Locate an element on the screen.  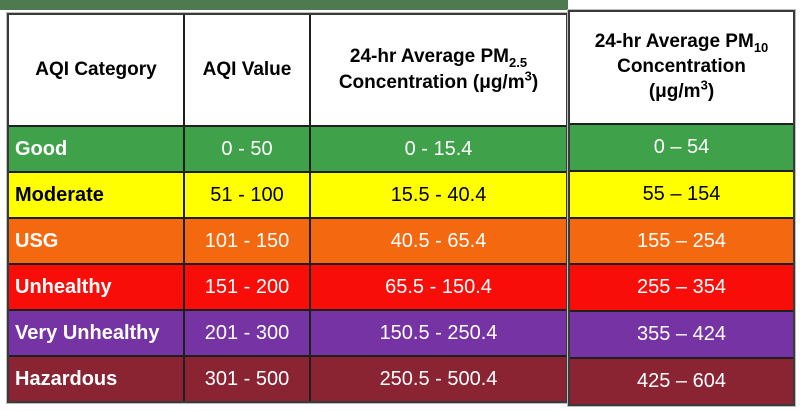
pm25-header-suffix: ) is located at coordinates (535, 82).